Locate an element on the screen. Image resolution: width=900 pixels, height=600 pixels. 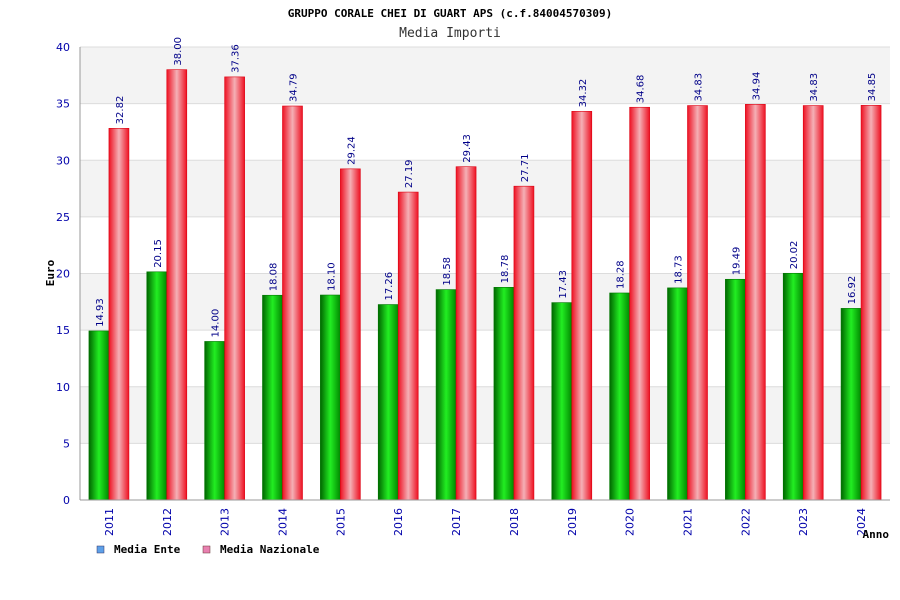
x-tick-label: 2018 is located at coordinates (514, 522).